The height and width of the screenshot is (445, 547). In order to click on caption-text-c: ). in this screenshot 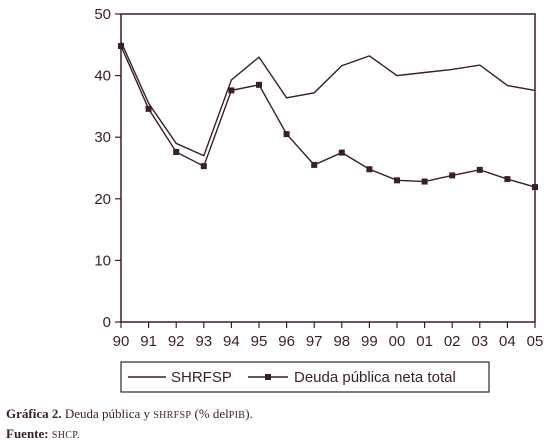, I will do `click(249, 413)`.